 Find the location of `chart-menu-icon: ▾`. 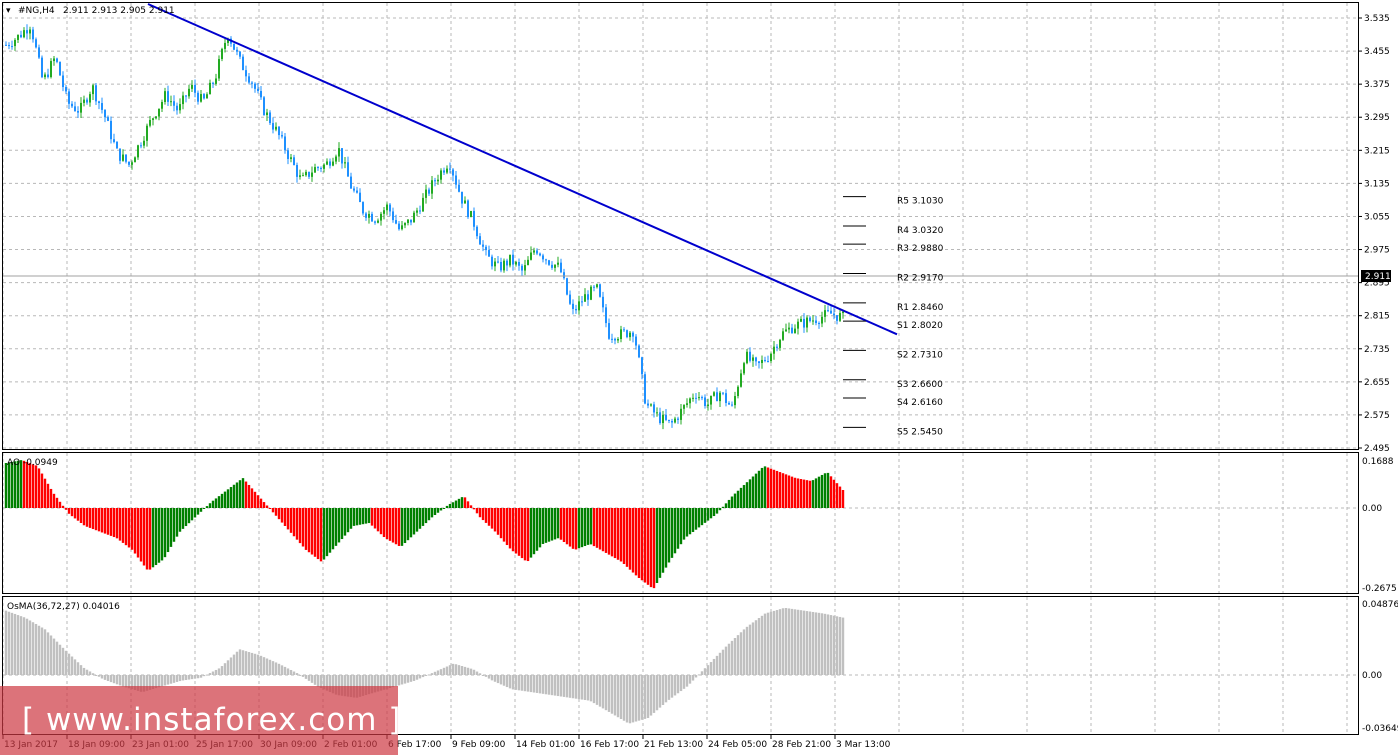

chart-menu-icon: ▾ is located at coordinates (8, 11).